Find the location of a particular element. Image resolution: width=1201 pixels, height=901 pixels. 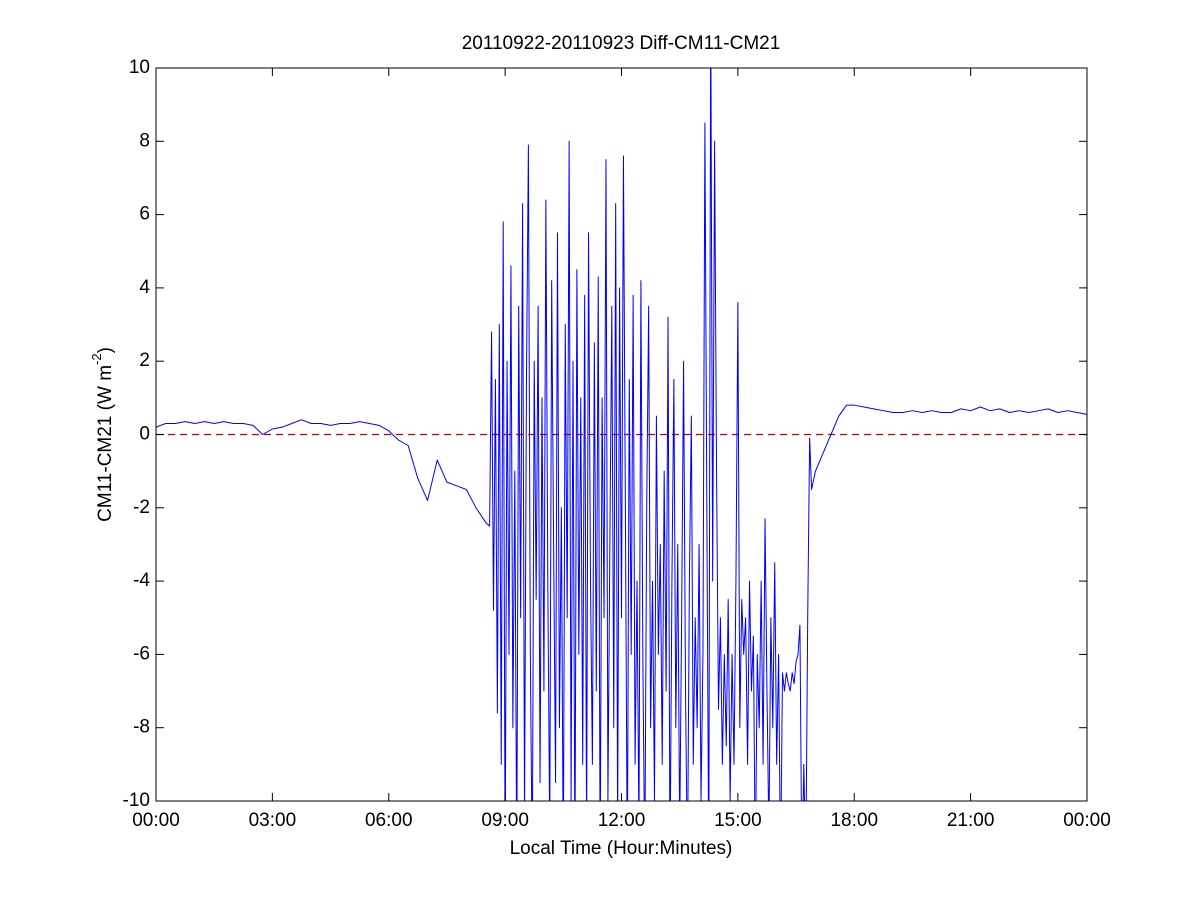

y-tick-label: -6 is located at coordinates (141, 653).